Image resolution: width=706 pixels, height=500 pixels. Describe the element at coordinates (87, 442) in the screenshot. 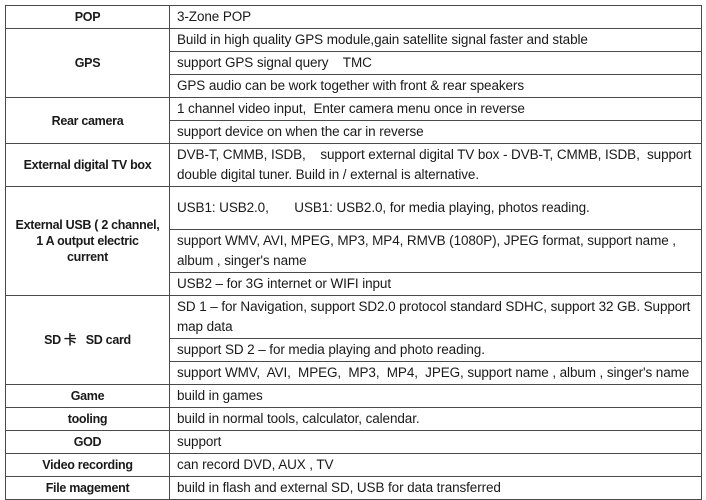

I see `feature-cell-god: GOD` at that location.